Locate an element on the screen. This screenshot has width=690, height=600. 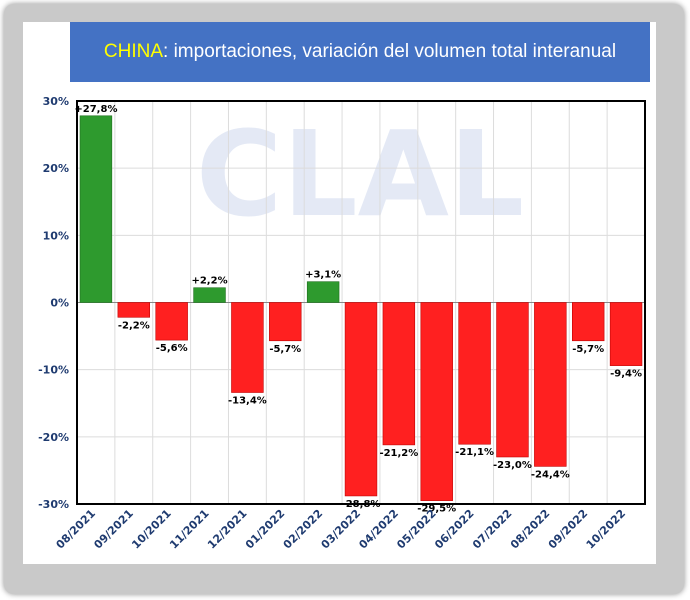
data-label: -5,6% is located at coordinates (172, 348).